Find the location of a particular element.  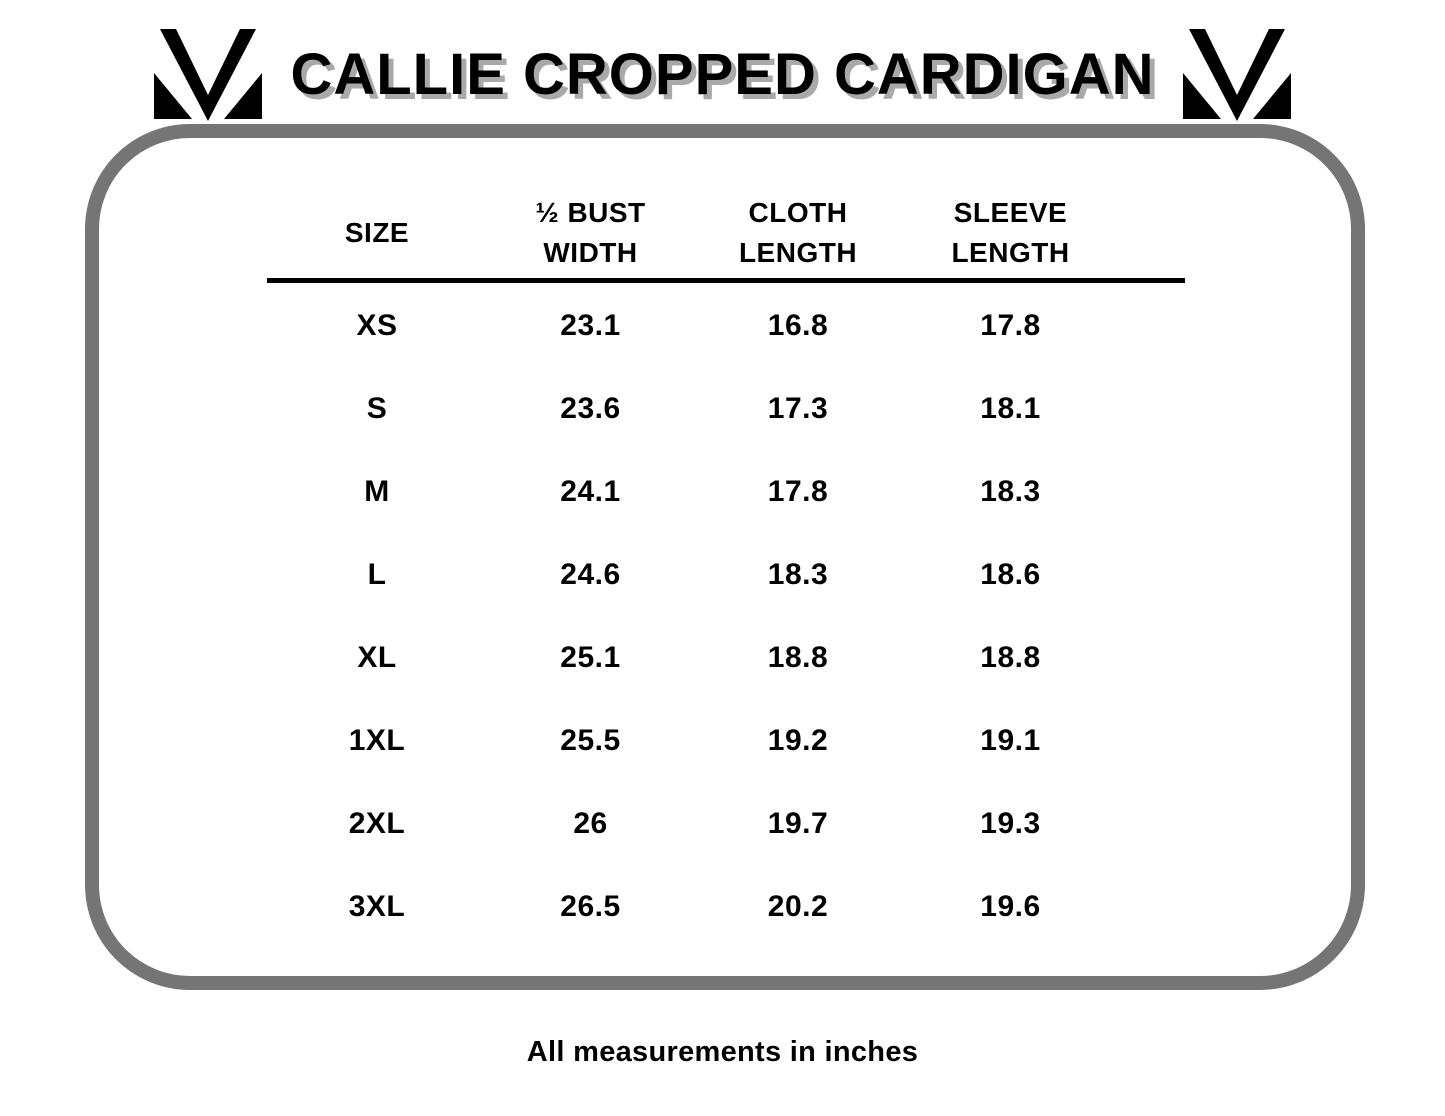

column-header-line: CLOTH is located at coordinates (798, 212).